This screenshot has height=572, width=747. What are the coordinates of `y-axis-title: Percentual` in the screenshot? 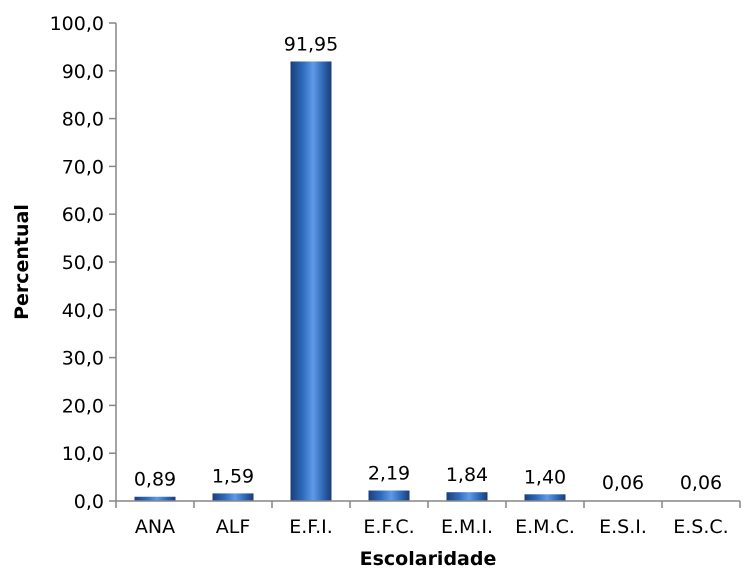 It's located at (22, 262).